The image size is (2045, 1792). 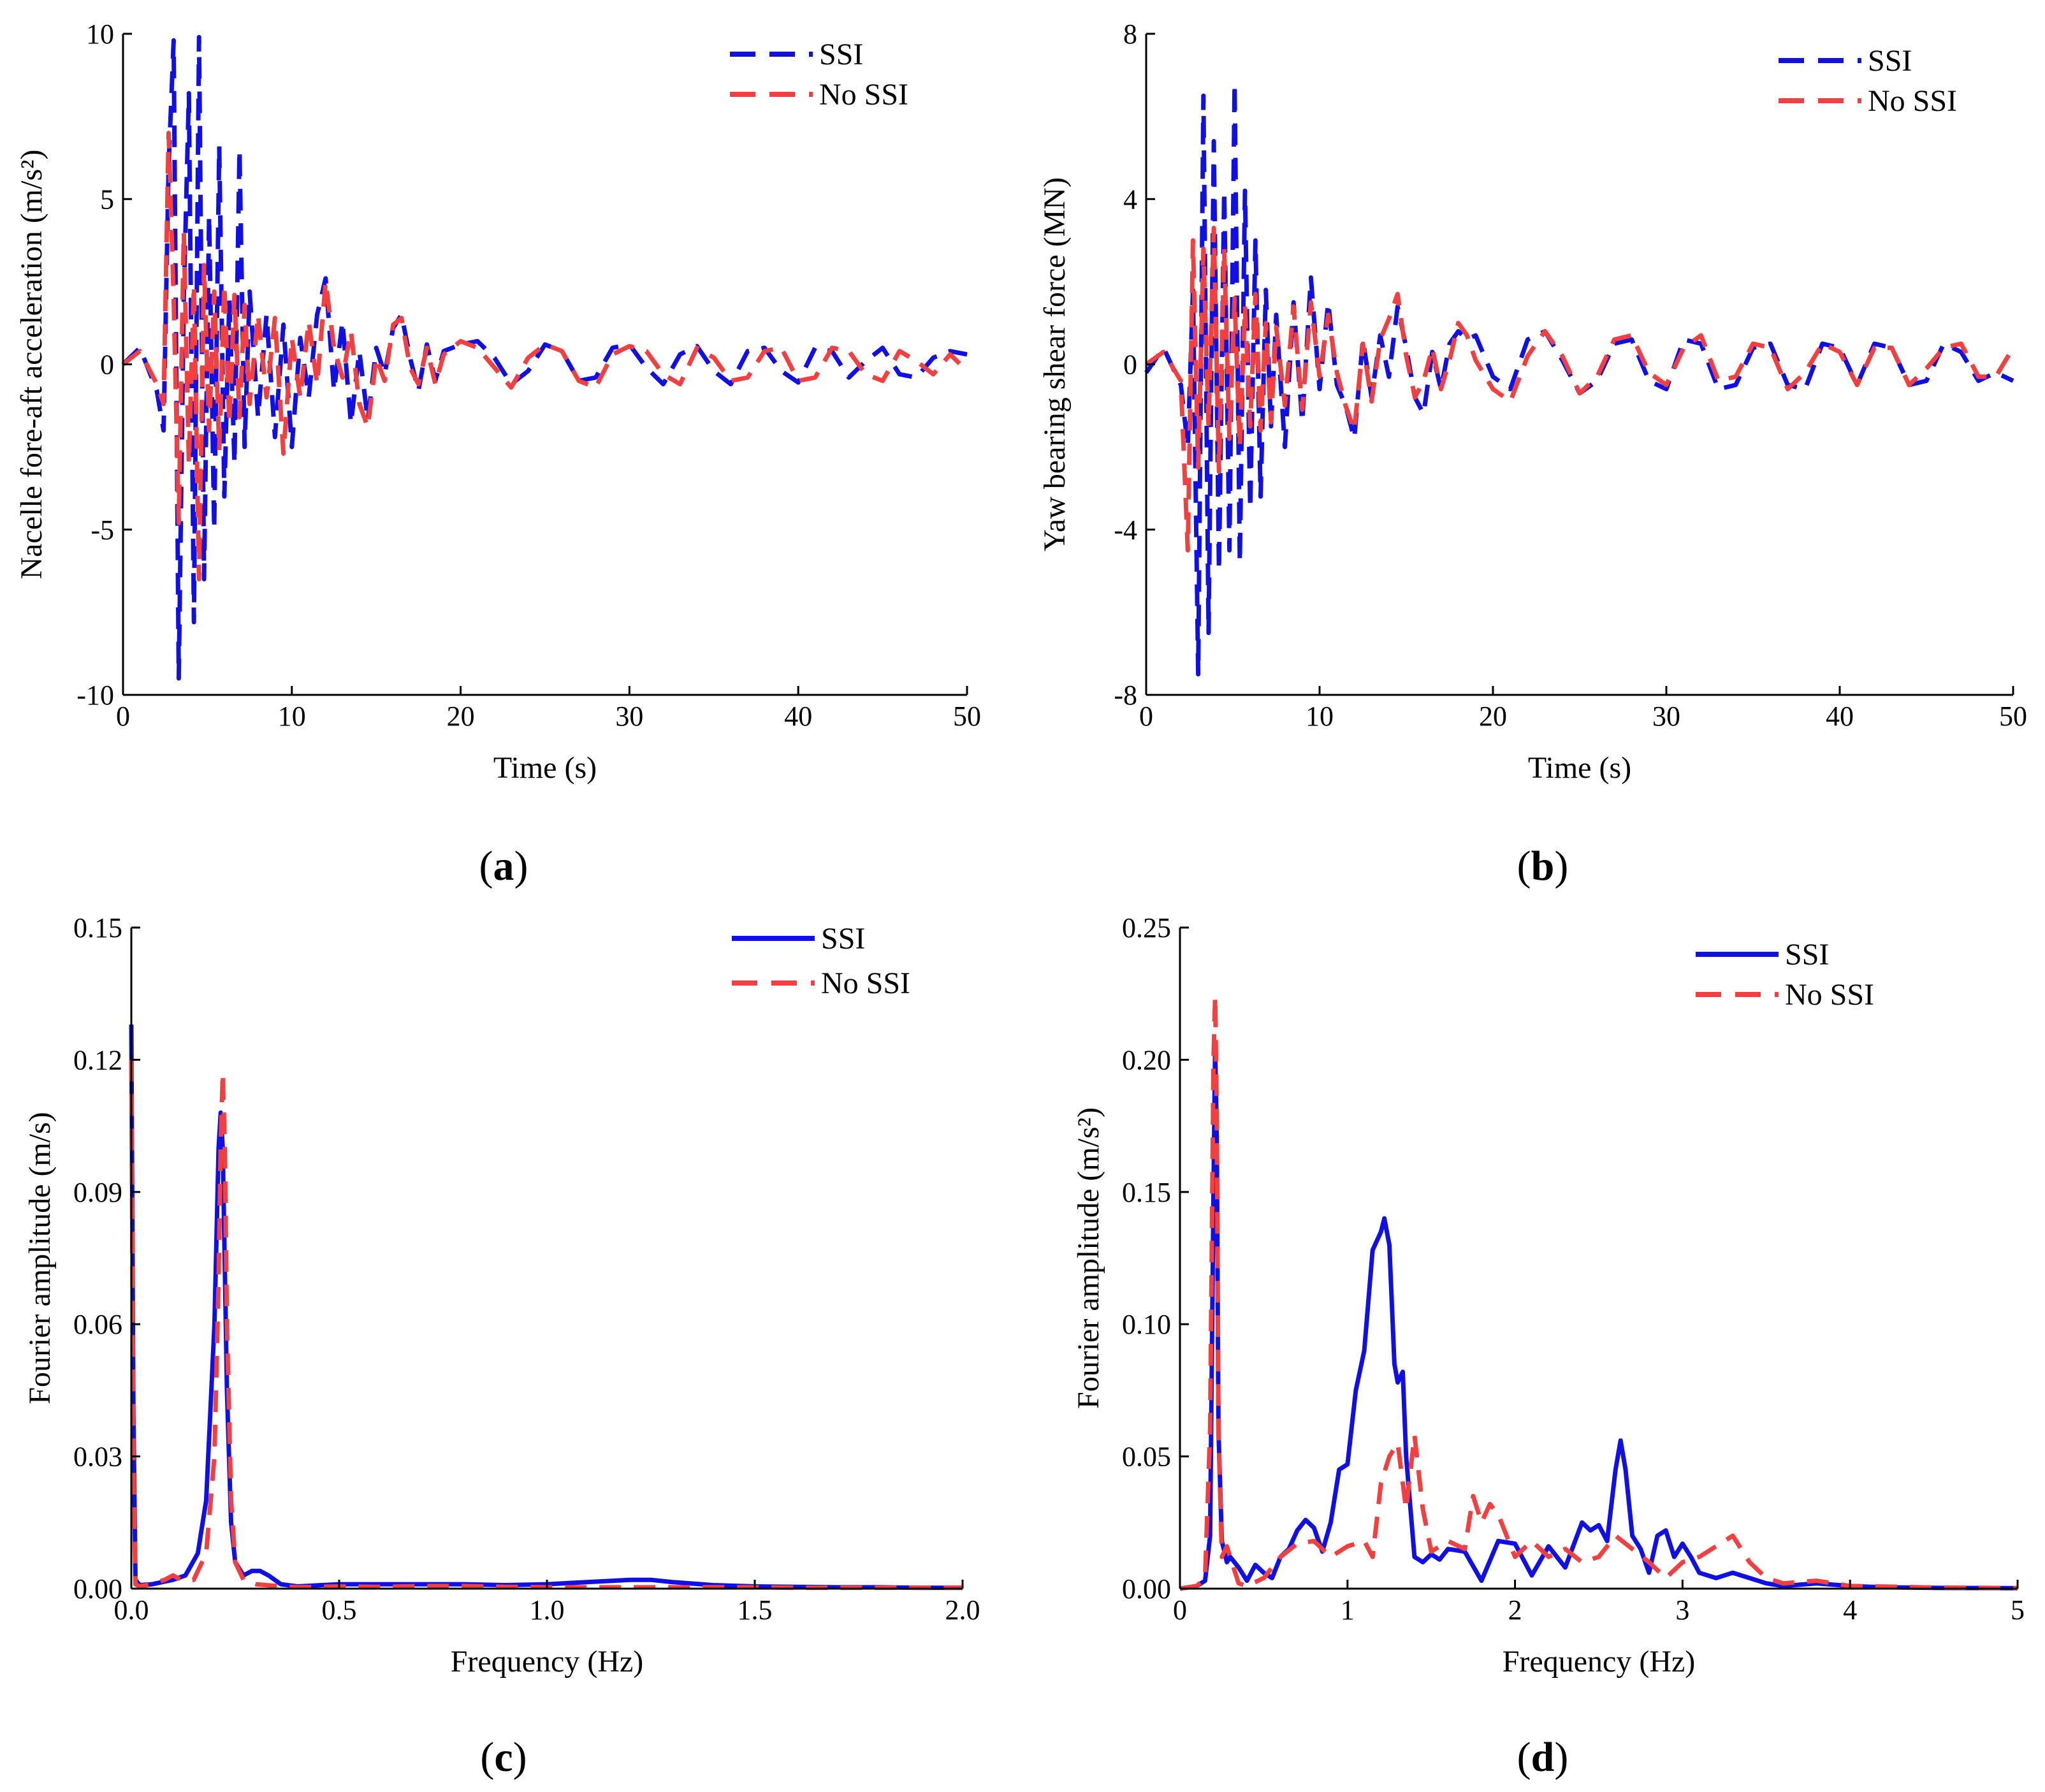 I want to click on panel-b-legend: SSI No SSI, so click(x=1868, y=81).